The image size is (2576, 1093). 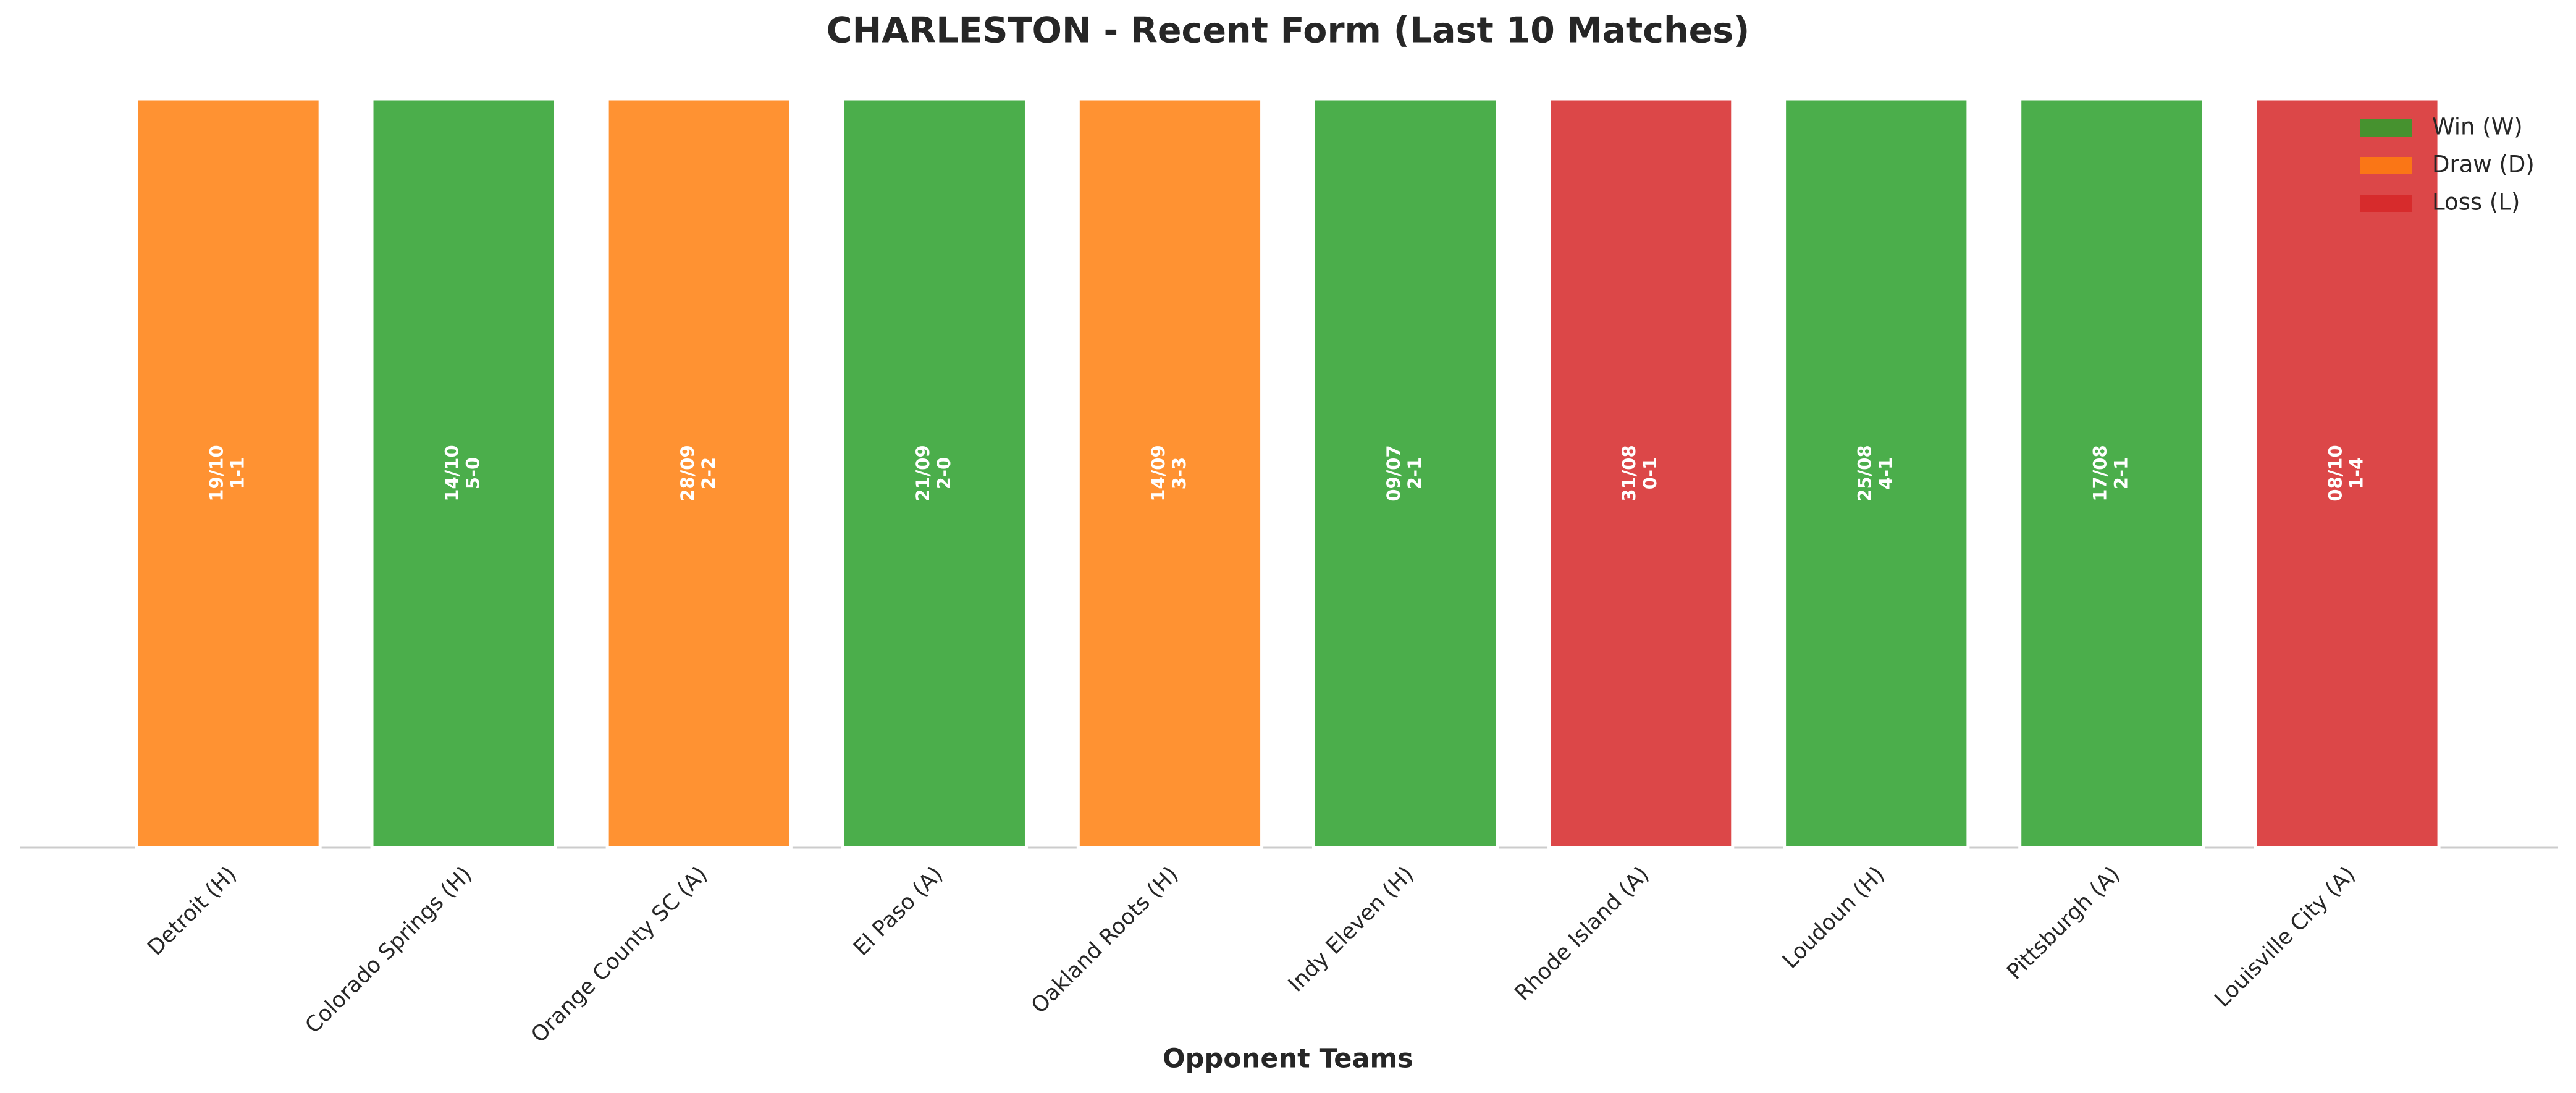 What do you see at coordinates (2477, 127) in the screenshot?
I see `legend-label: Win (W)` at bounding box center [2477, 127].